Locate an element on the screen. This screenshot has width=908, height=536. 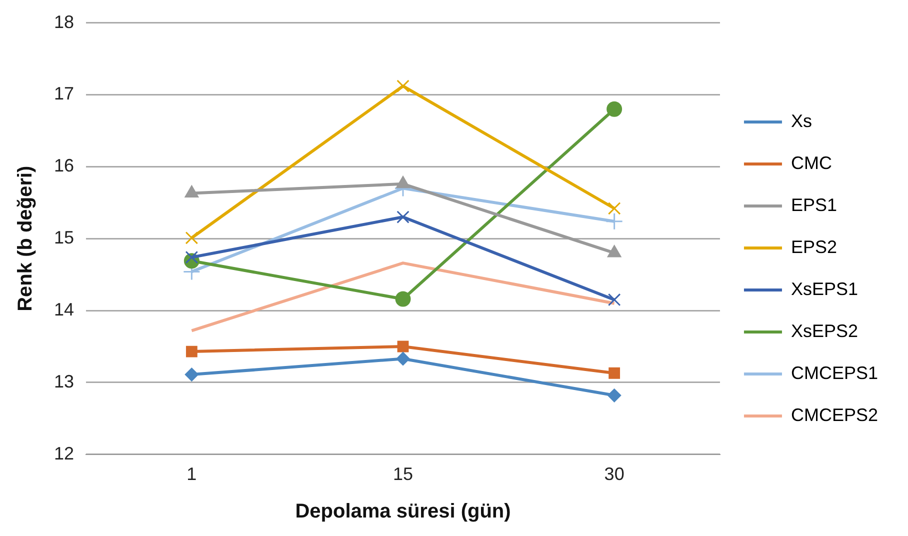
y-tick-label: 14 is located at coordinates (64, 310).